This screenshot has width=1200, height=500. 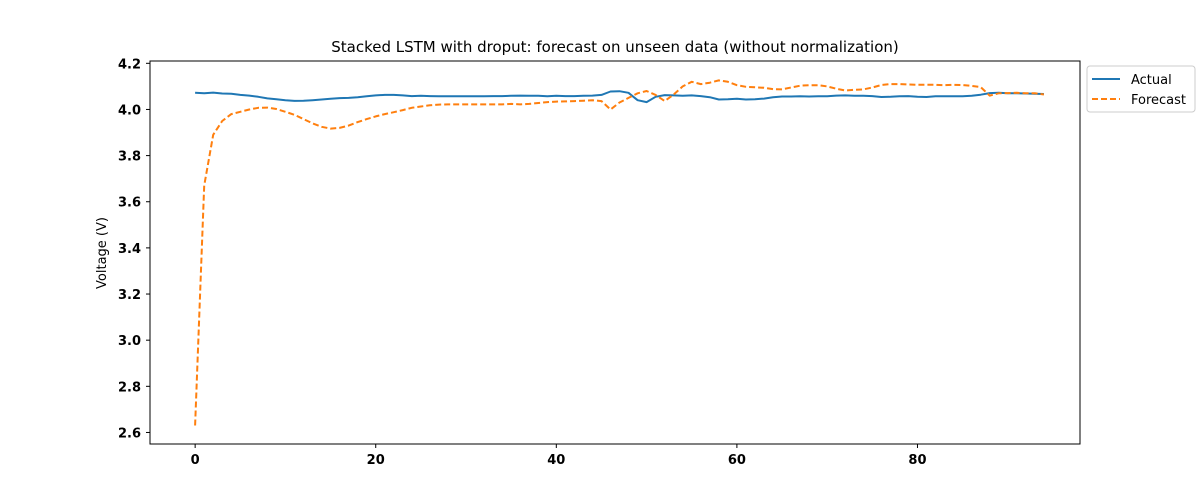 I want to click on legend-box, so click(x=1141, y=89).